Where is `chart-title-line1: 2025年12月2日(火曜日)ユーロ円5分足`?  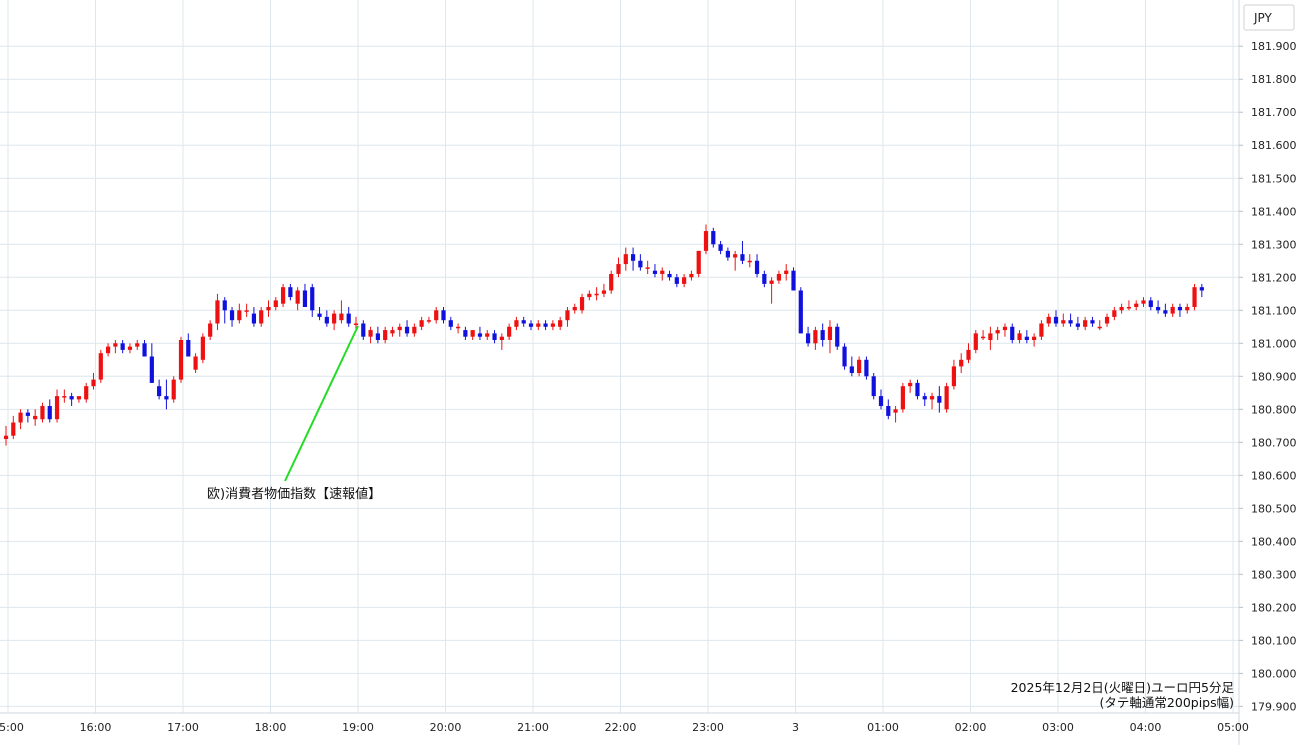 chart-title-line1: 2025年12月2日(火曜日)ユーロ円5分足 is located at coordinates (1123, 687).